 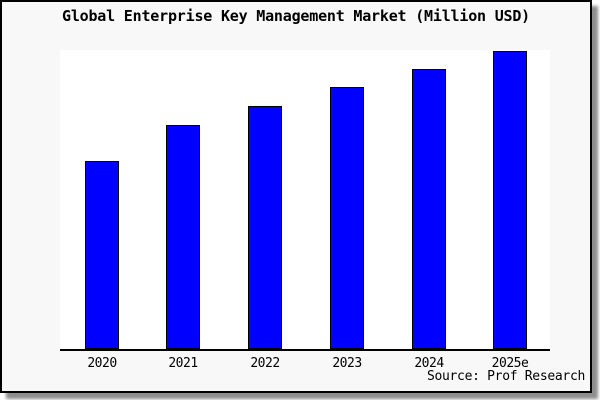 I want to click on bar-2025e, so click(x=510, y=200).